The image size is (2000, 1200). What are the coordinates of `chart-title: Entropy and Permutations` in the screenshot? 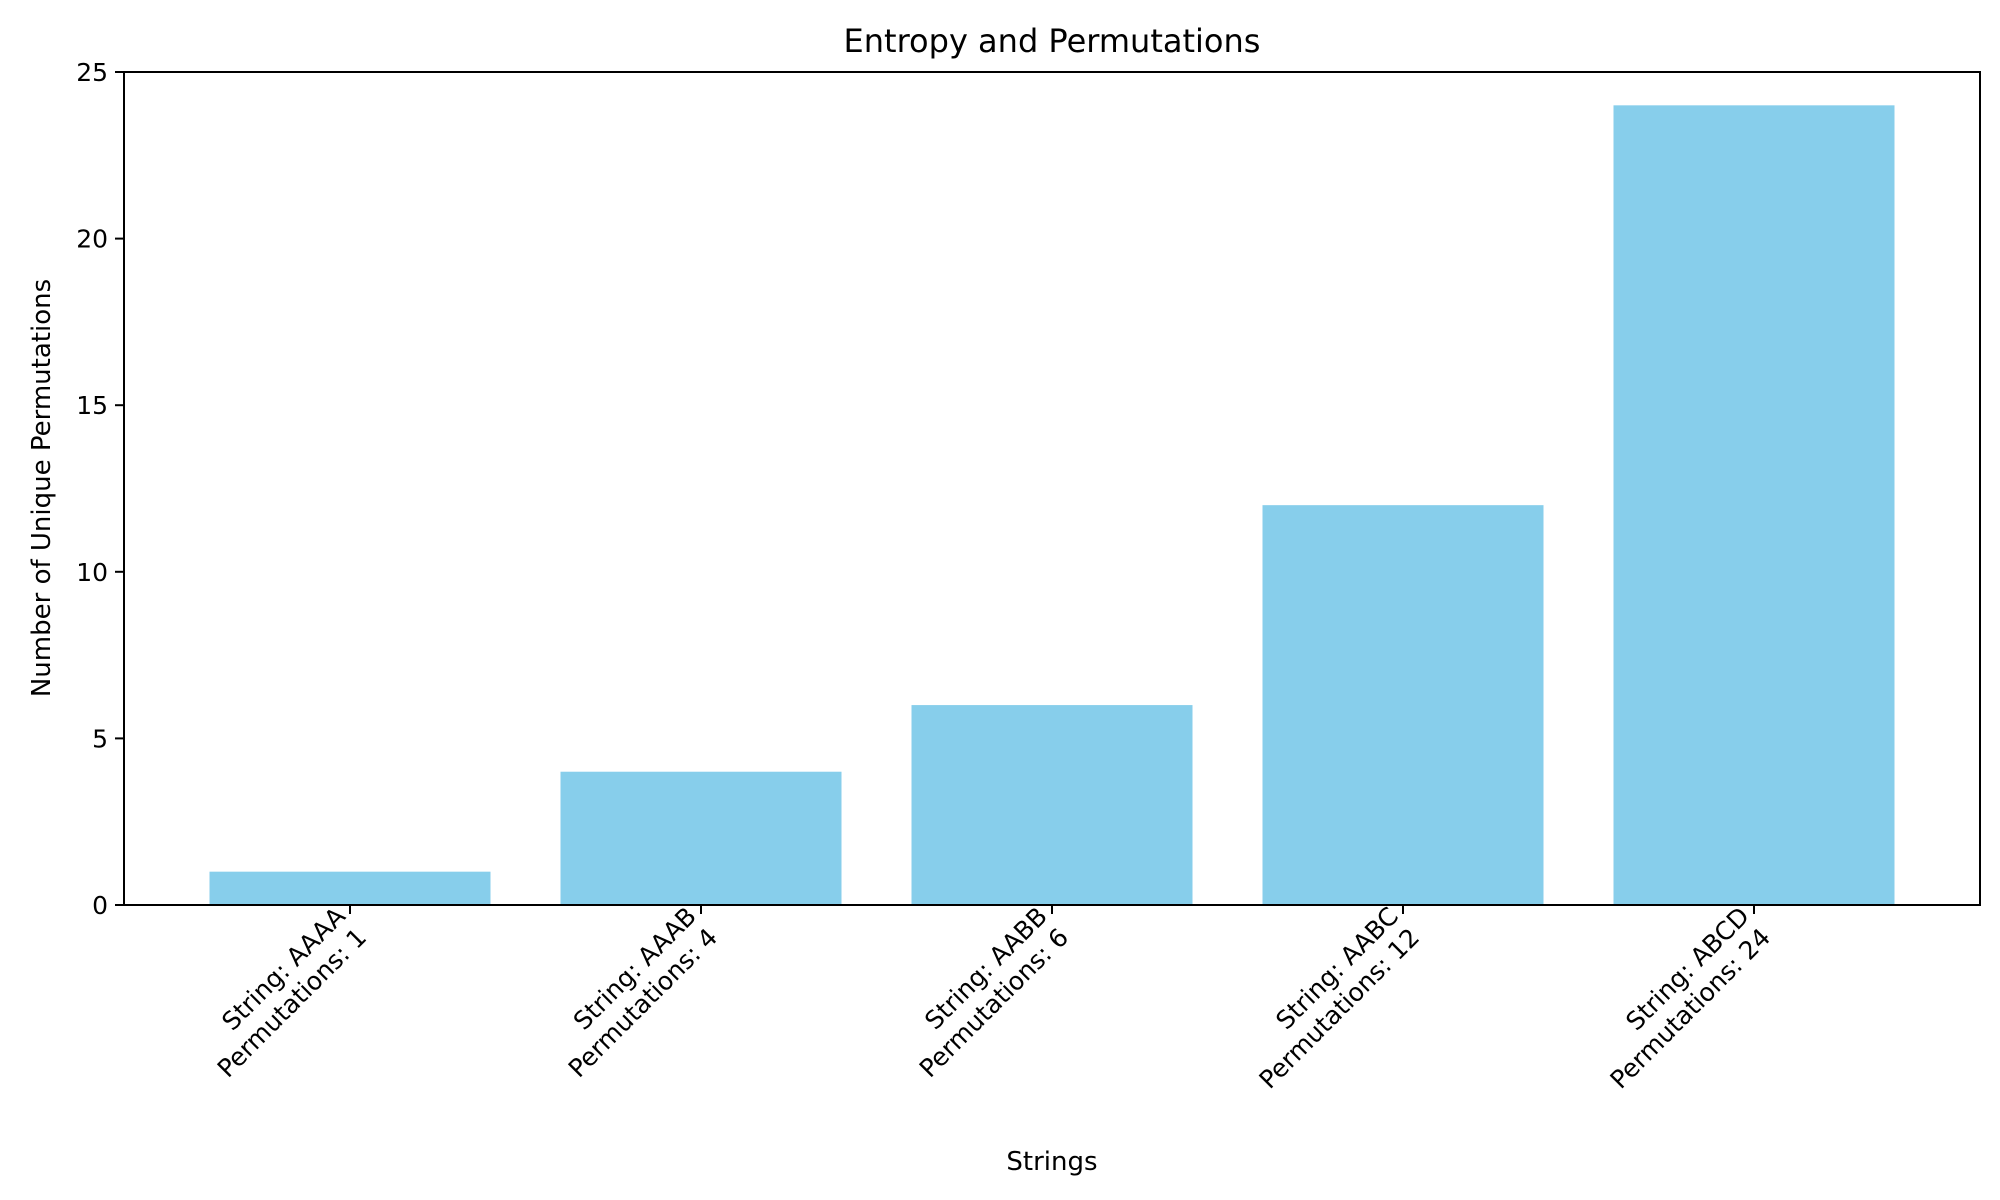 It's located at (1052, 41).